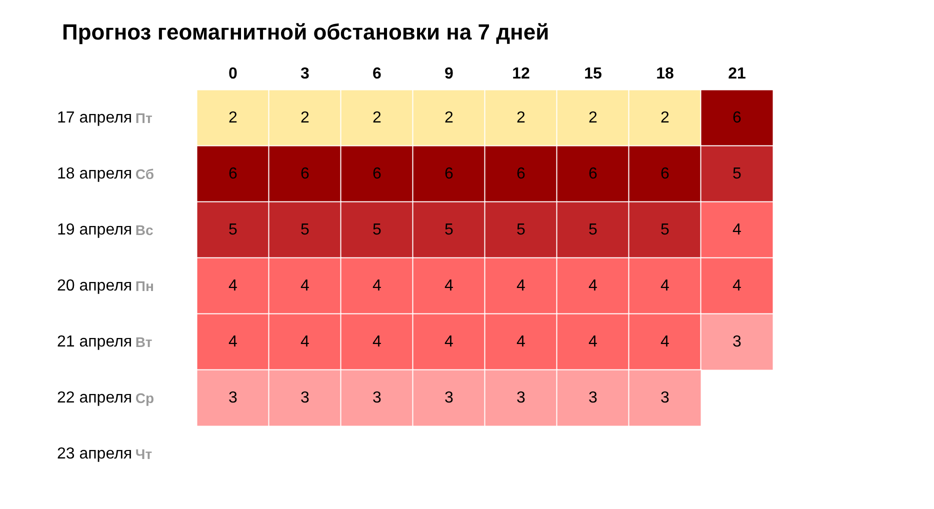 Image resolution: width=934 pixels, height=509 pixels. I want to click on y-tick-label: 19 апреля Вс, so click(105, 230).